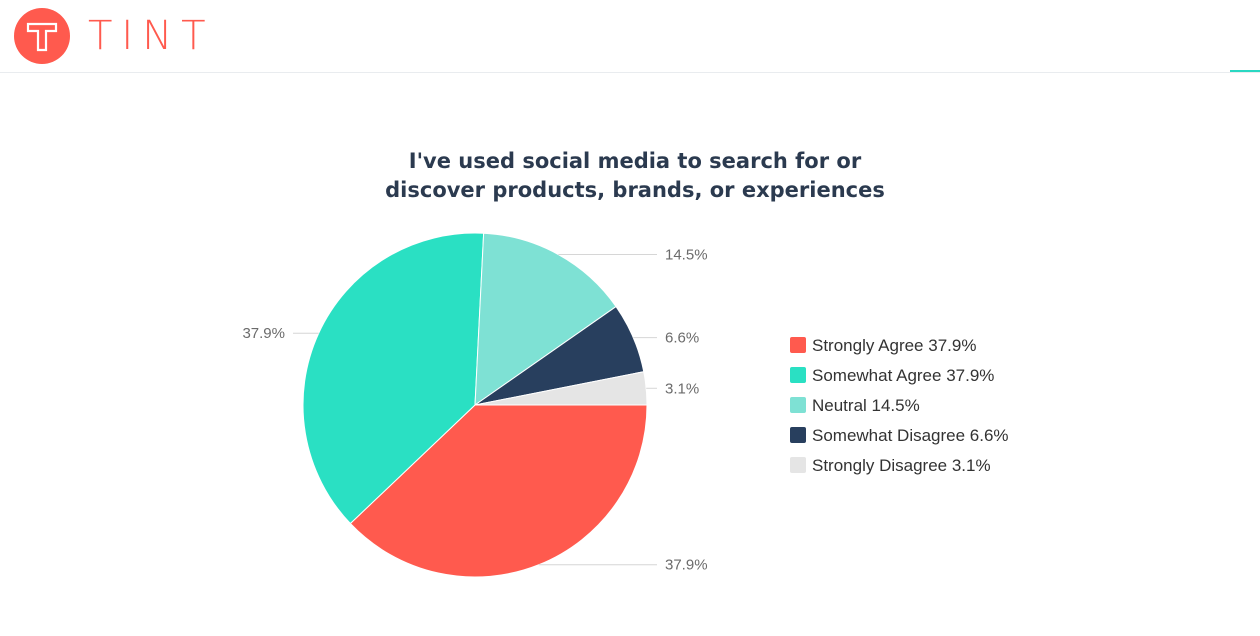  I want to click on pie-slices, so click(475, 405).